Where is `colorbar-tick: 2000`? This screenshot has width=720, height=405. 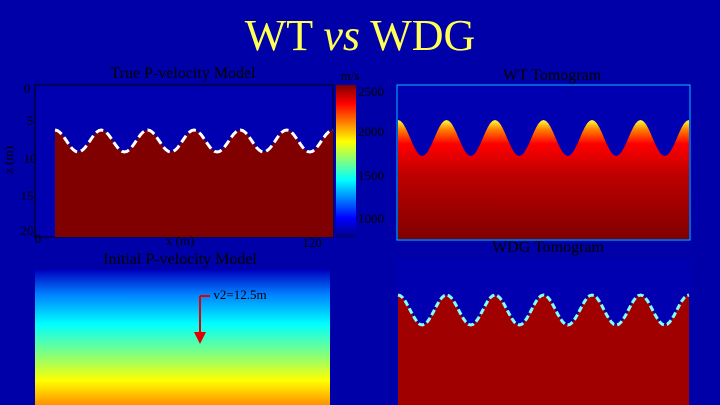 colorbar-tick: 2000 is located at coordinates (371, 131).